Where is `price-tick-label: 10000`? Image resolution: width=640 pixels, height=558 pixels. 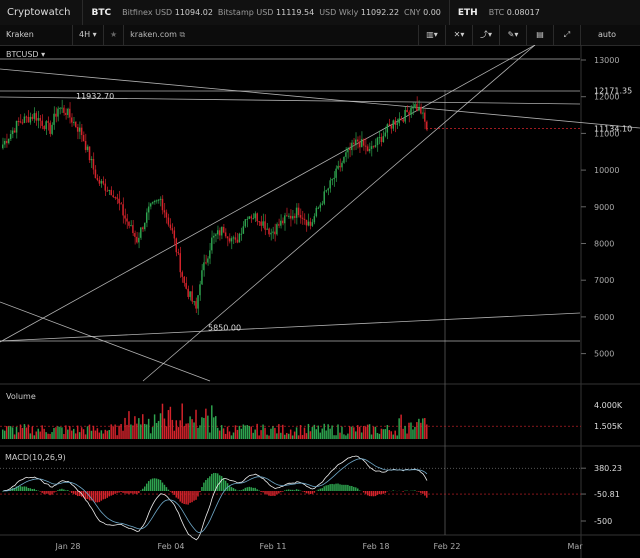 price-tick-label: 10000 is located at coordinates (606, 170).